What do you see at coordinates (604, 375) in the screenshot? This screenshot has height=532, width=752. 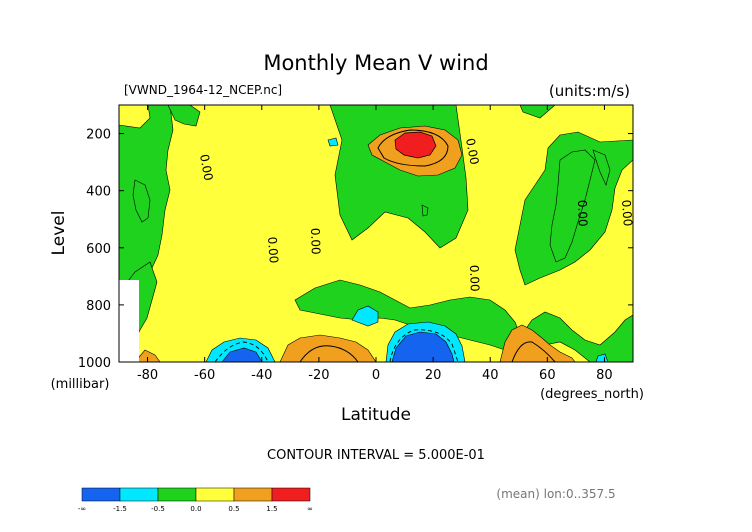 I see `x-tick-label: 80` at bounding box center [604, 375].